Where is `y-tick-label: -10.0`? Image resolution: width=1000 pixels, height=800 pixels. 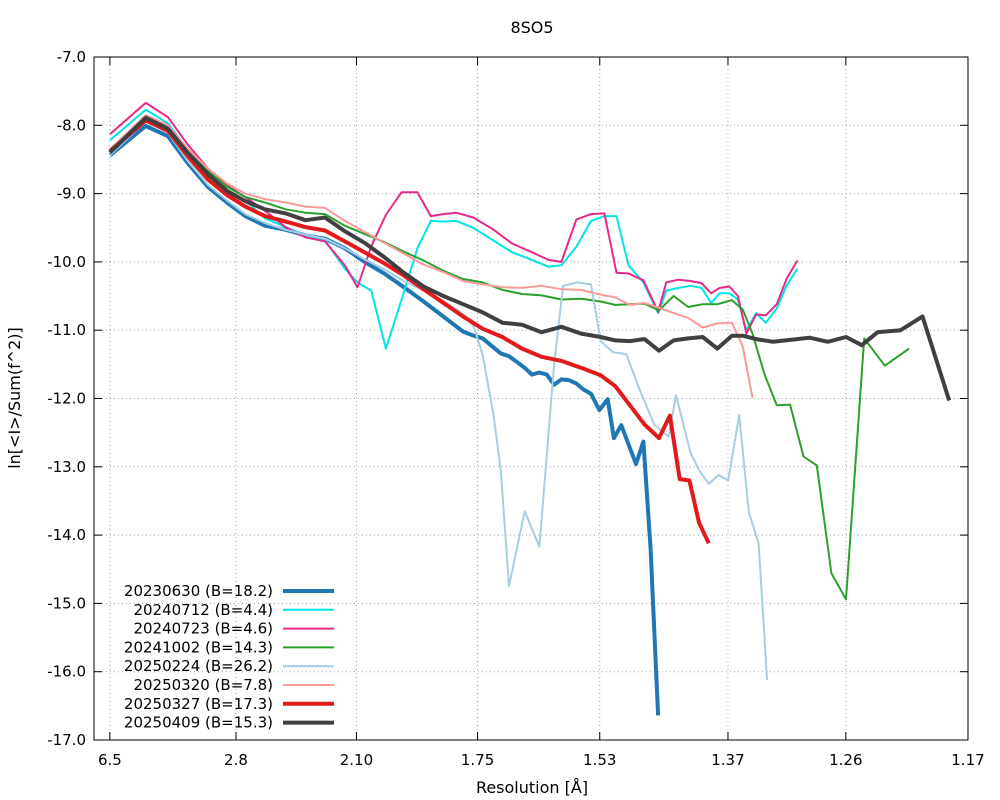
y-tick-label: -10.0 is located at coordinates (66, 262).